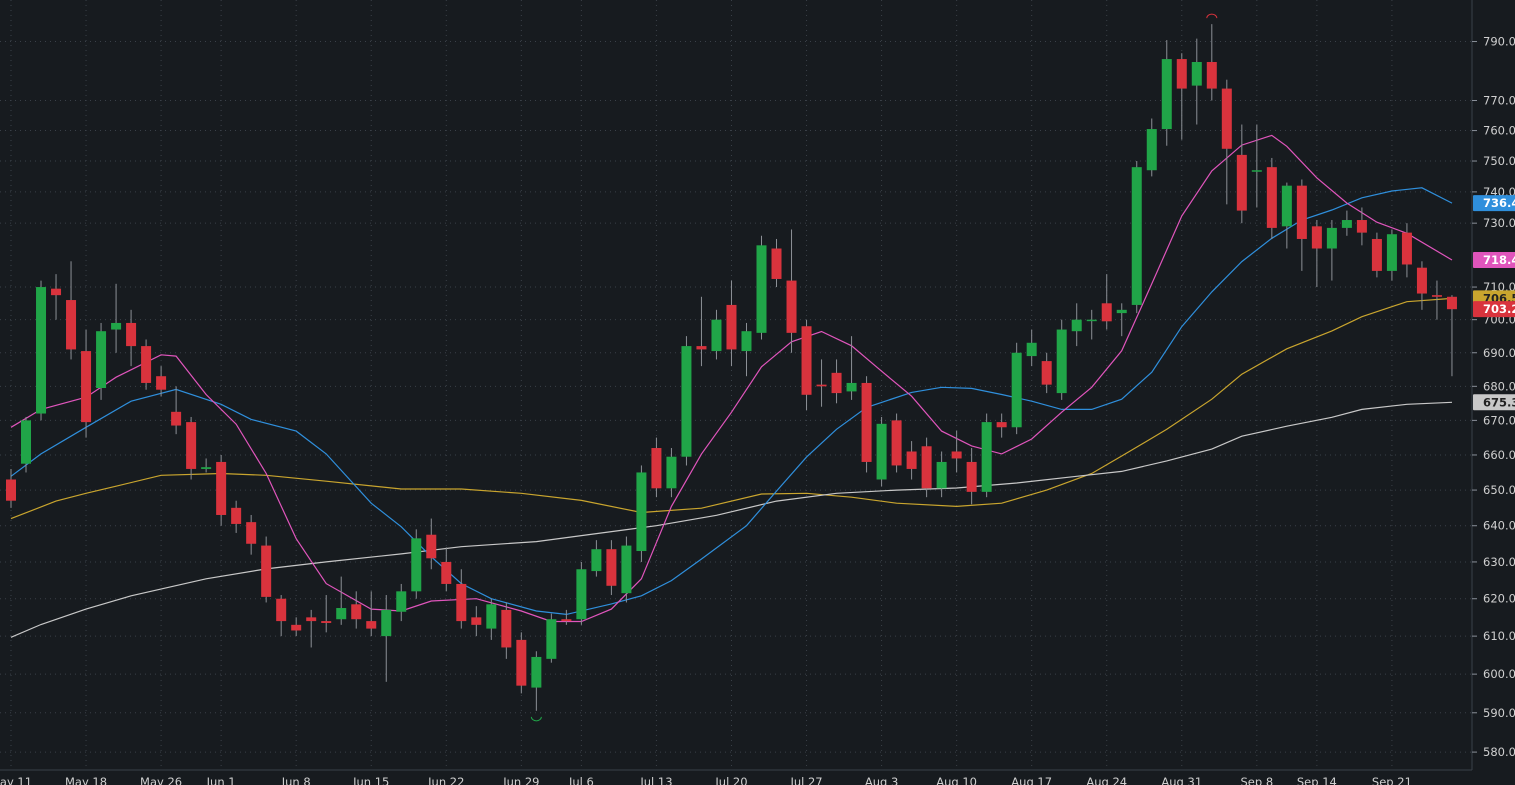  What do you see at coordinates (1499, 353) in the screenshot?
I see `y-tick-label: 690.0` at bounding box center [1499, 353].